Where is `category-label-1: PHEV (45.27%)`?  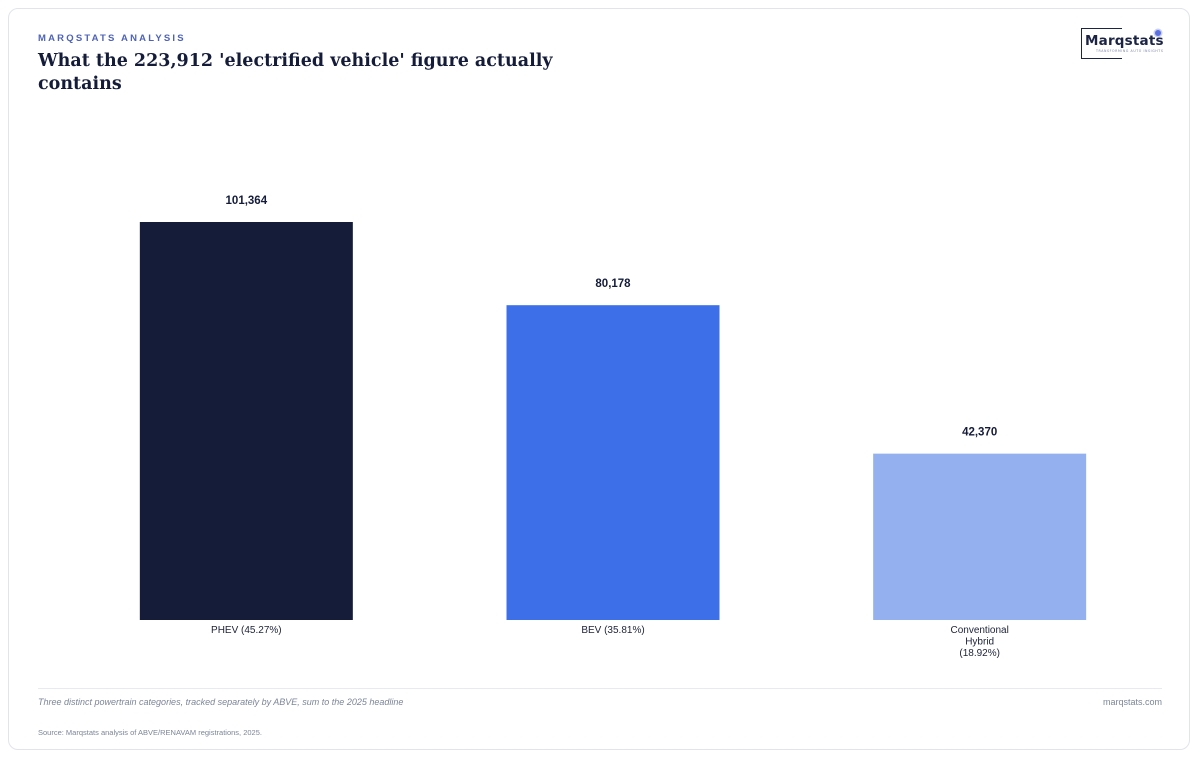
category-label-1: PHEV (45.27%) is located at coordinates (246, 630).